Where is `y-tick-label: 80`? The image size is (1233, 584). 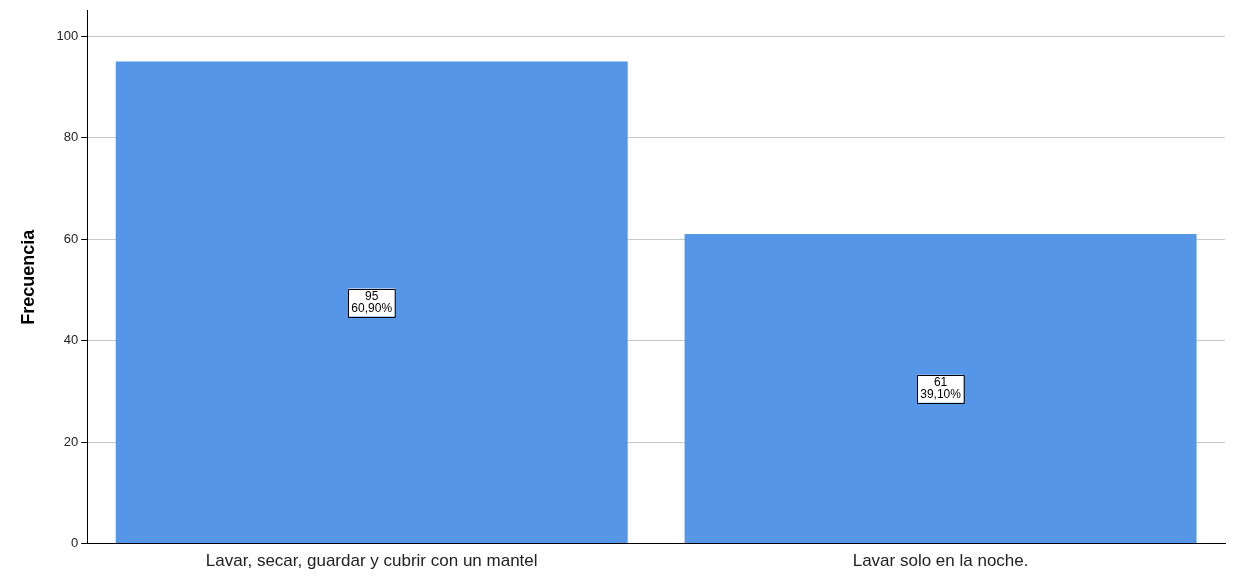
y-tick-label: 80 is located at coordinates (71, 137).